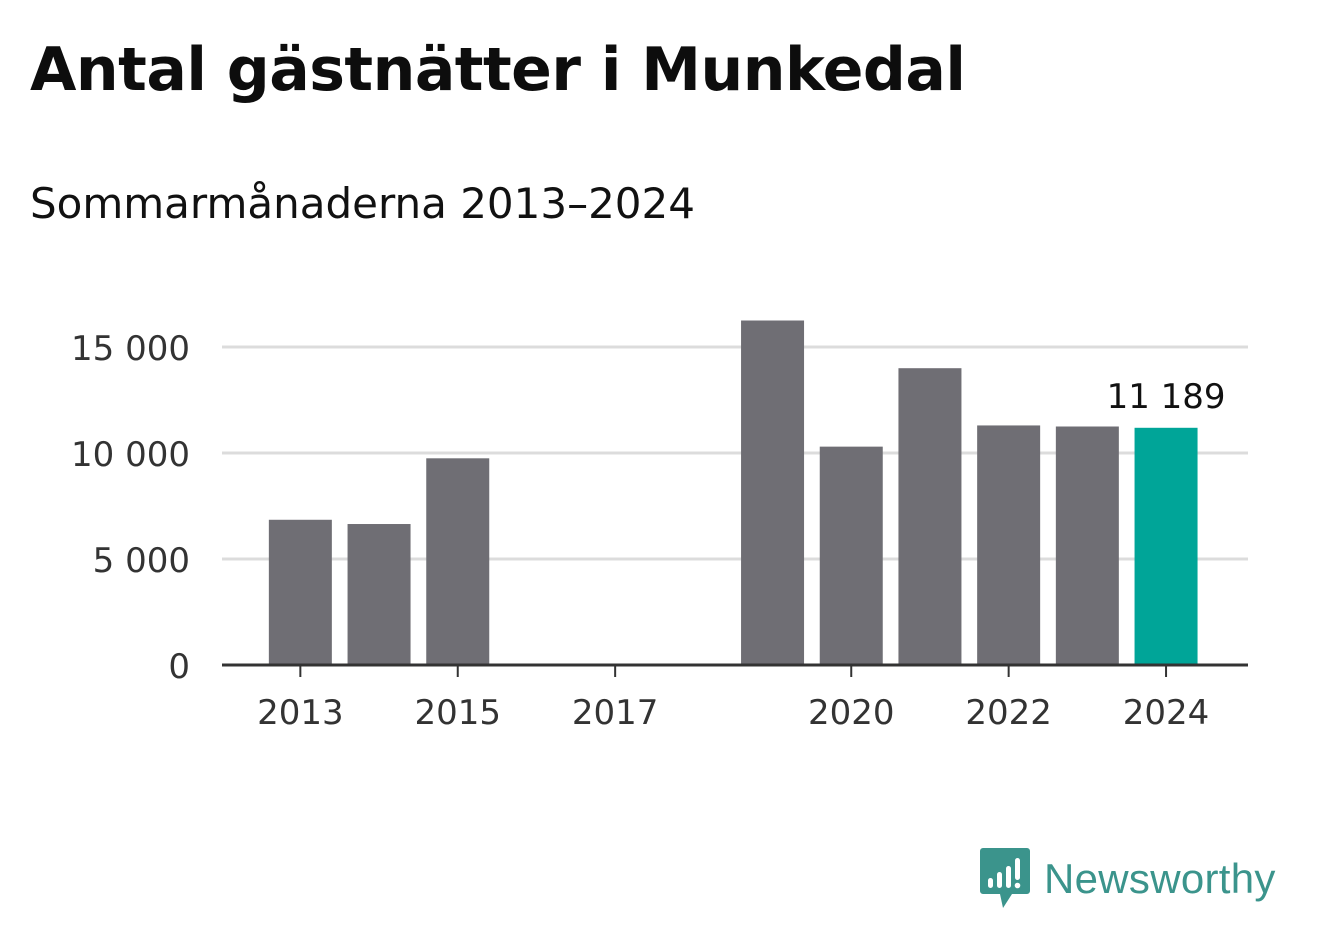 This screenshot has height=939, width=1322. Describe the element at coordinates (1008, 713) in the screenshot. I see `x-tick-label: 2022` at that location.